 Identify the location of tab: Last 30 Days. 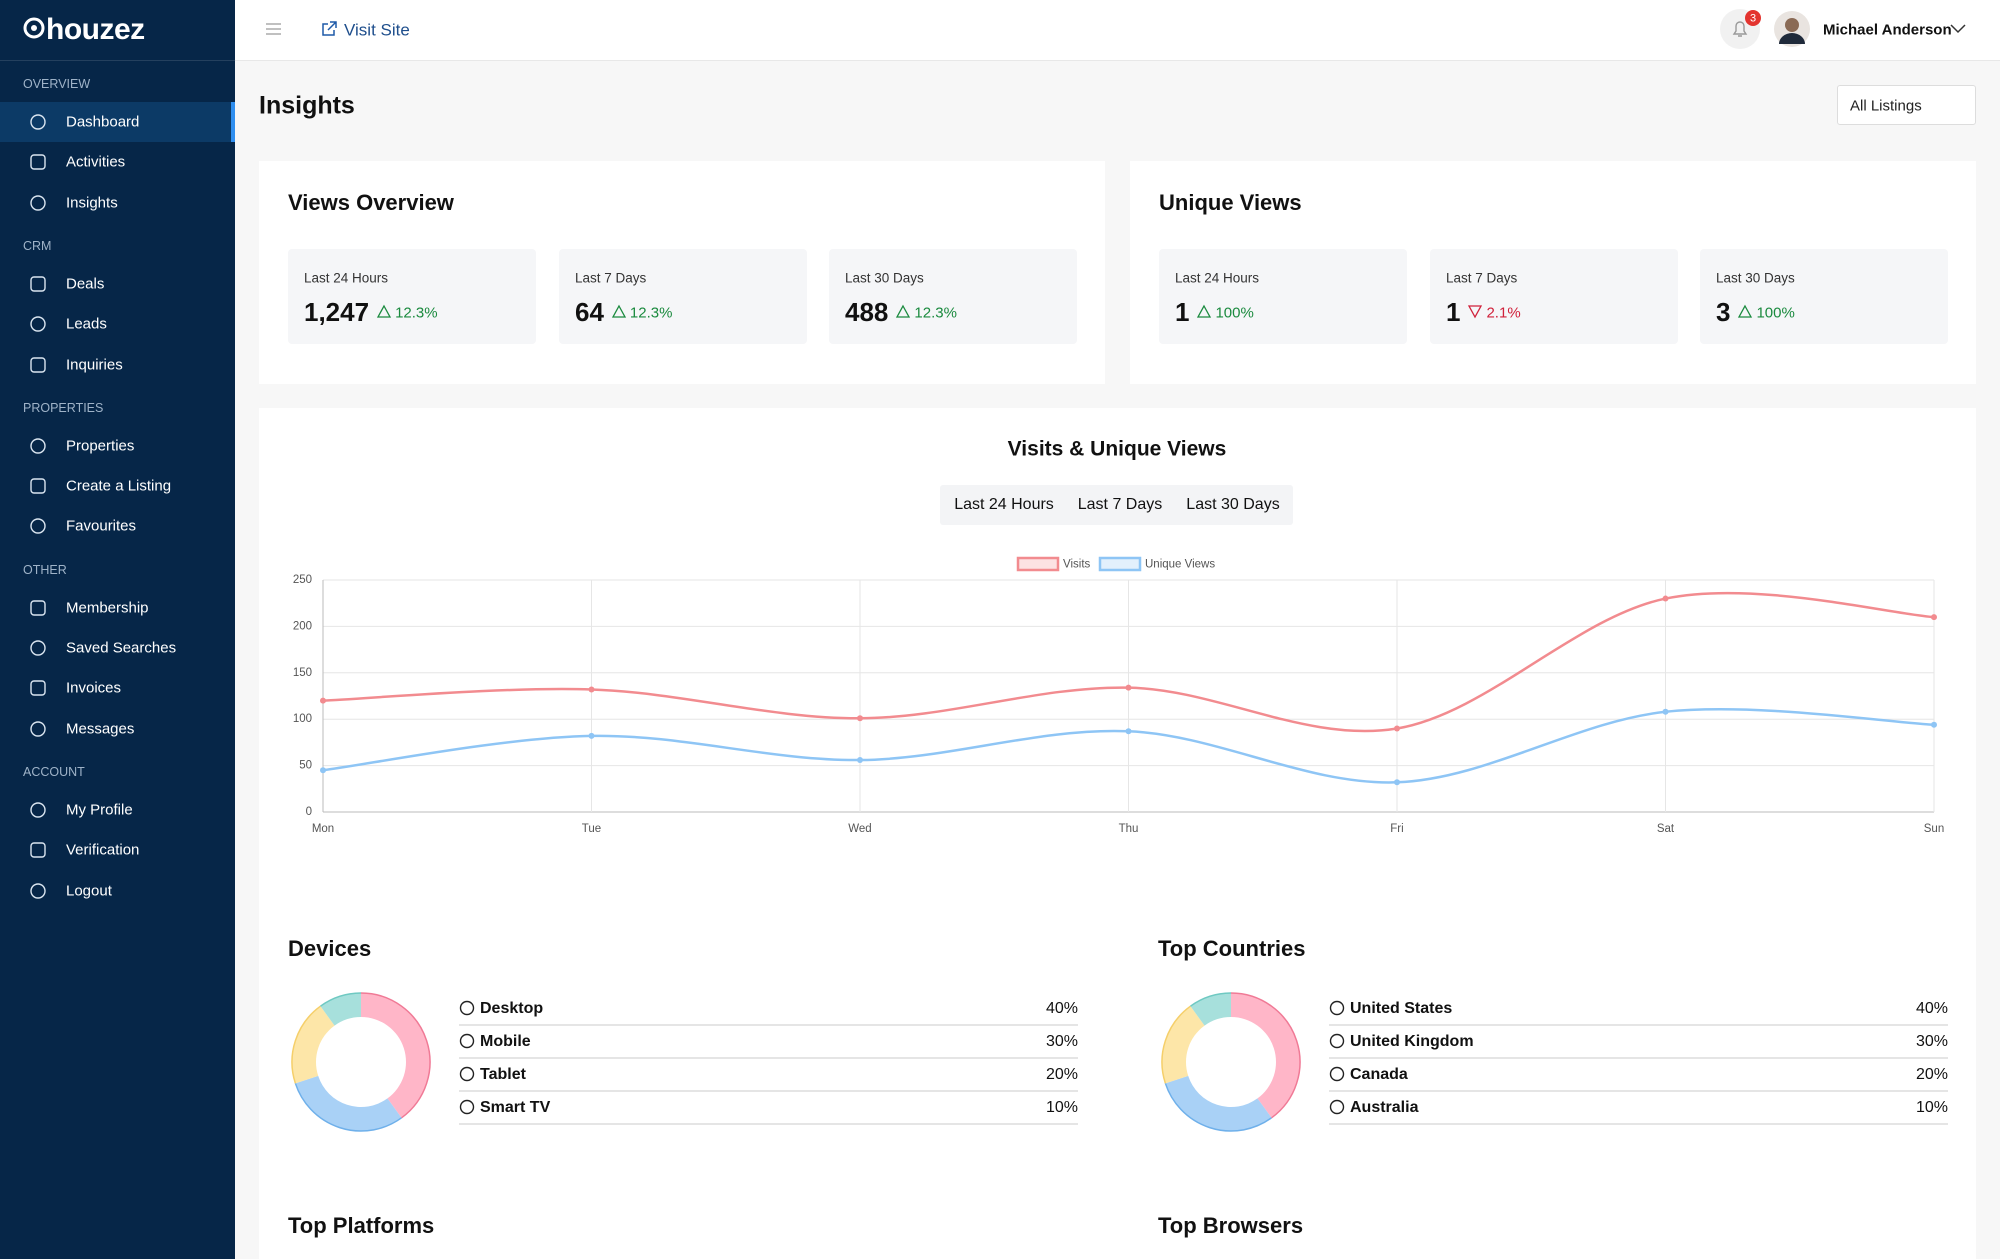
(1233, 504).